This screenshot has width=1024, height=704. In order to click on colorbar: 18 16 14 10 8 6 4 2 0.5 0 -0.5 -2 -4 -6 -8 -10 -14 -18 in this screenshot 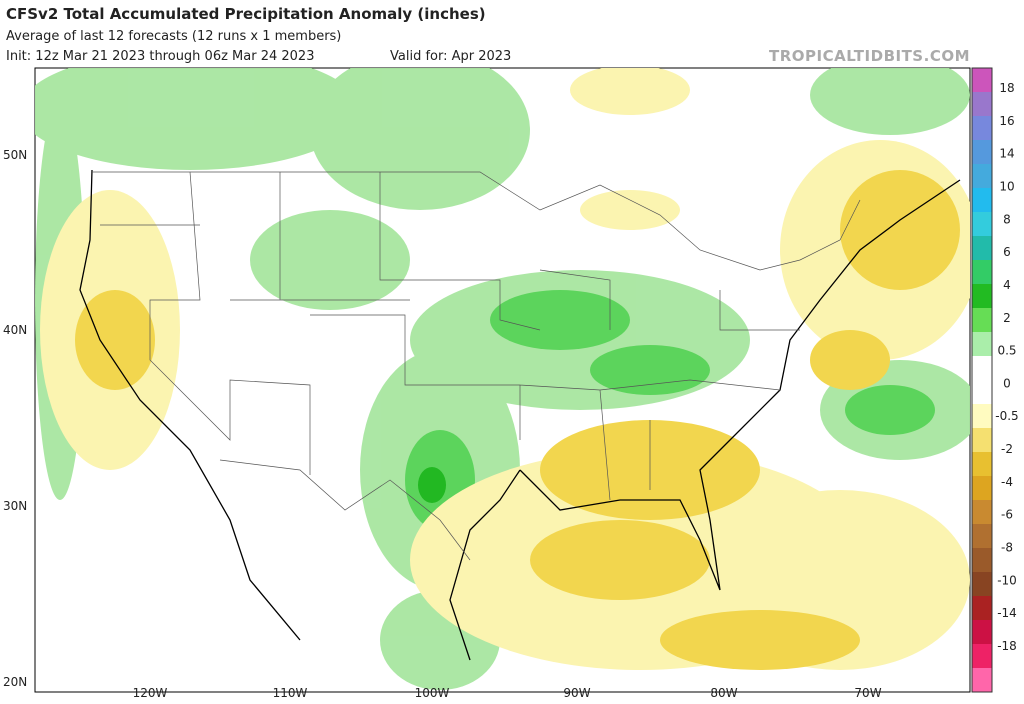, I will do `click(995, 380)`.